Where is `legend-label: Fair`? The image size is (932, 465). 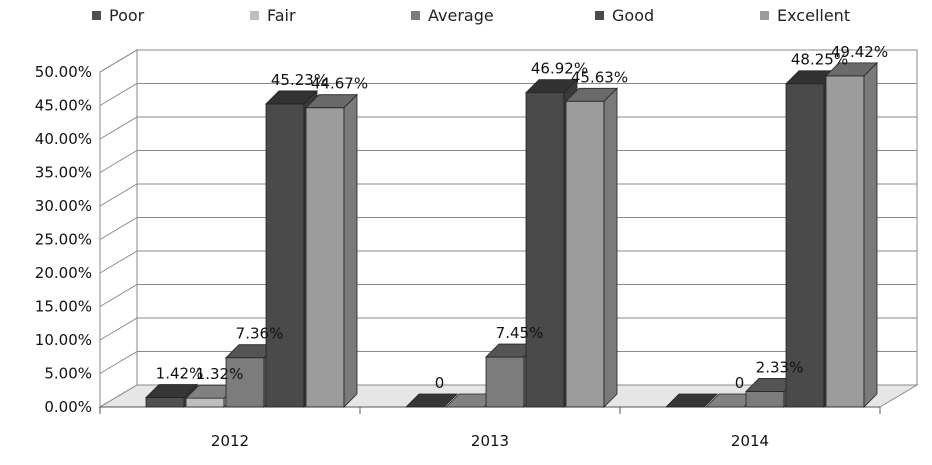
legend-label: Fair is located at coordinates (281, 15).